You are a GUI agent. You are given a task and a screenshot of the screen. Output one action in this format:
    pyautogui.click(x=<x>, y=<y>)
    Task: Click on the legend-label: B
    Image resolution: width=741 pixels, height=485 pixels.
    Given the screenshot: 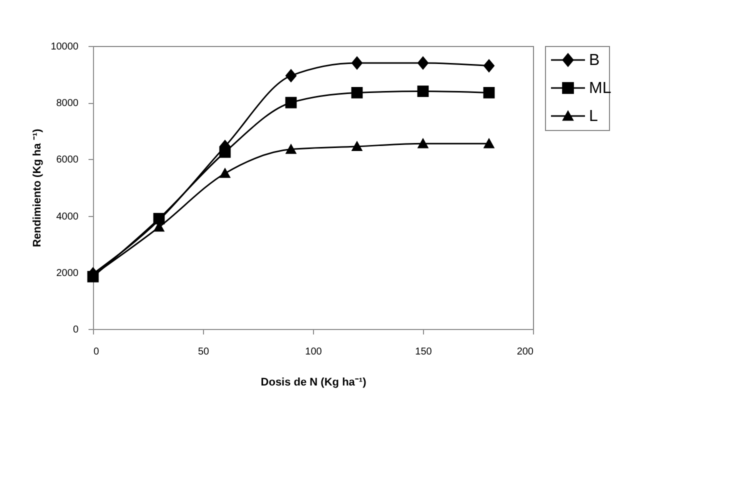 What is the action you would take?
    pyautogui.click(x=594, y=60)
    